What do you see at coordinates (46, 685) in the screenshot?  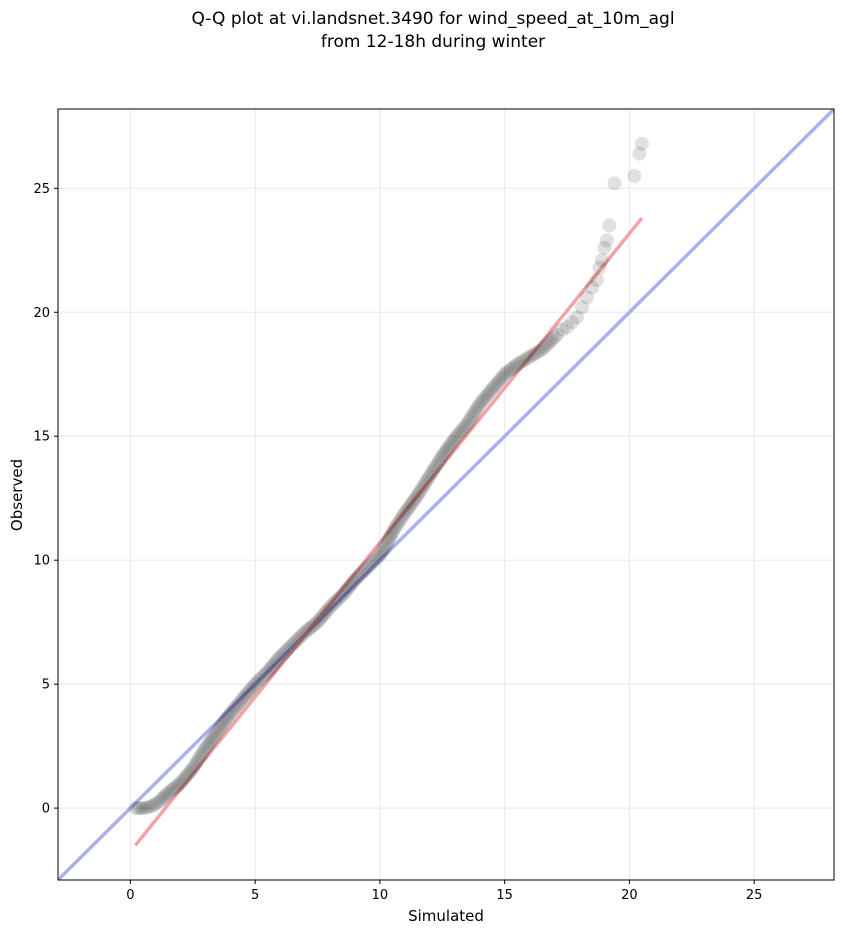 I see `y-tick-label: 5` at bounding box center [46, 685].